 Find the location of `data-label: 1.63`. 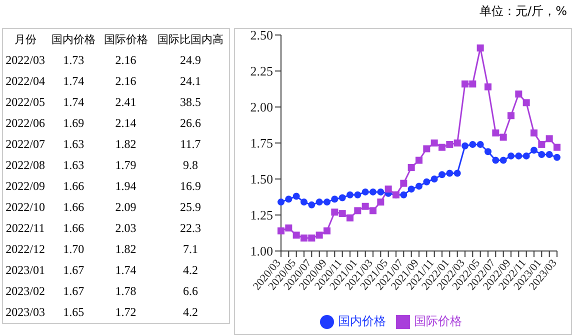

data-label: 1.63 is located at coordinates (74, 165).